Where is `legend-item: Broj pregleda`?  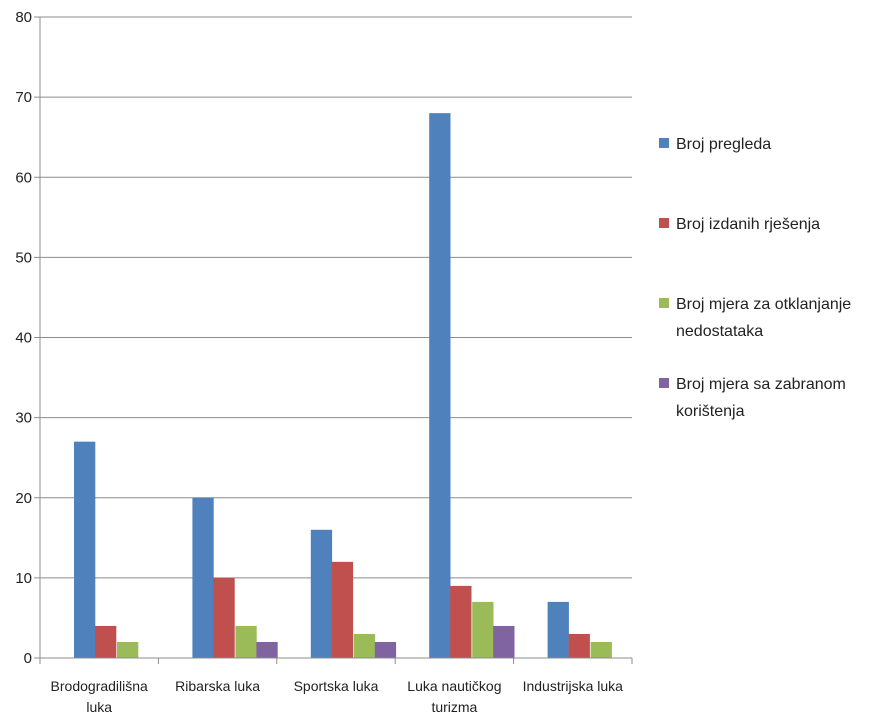
legend-item: Broj pregleda is located at coordinates (715, 144).